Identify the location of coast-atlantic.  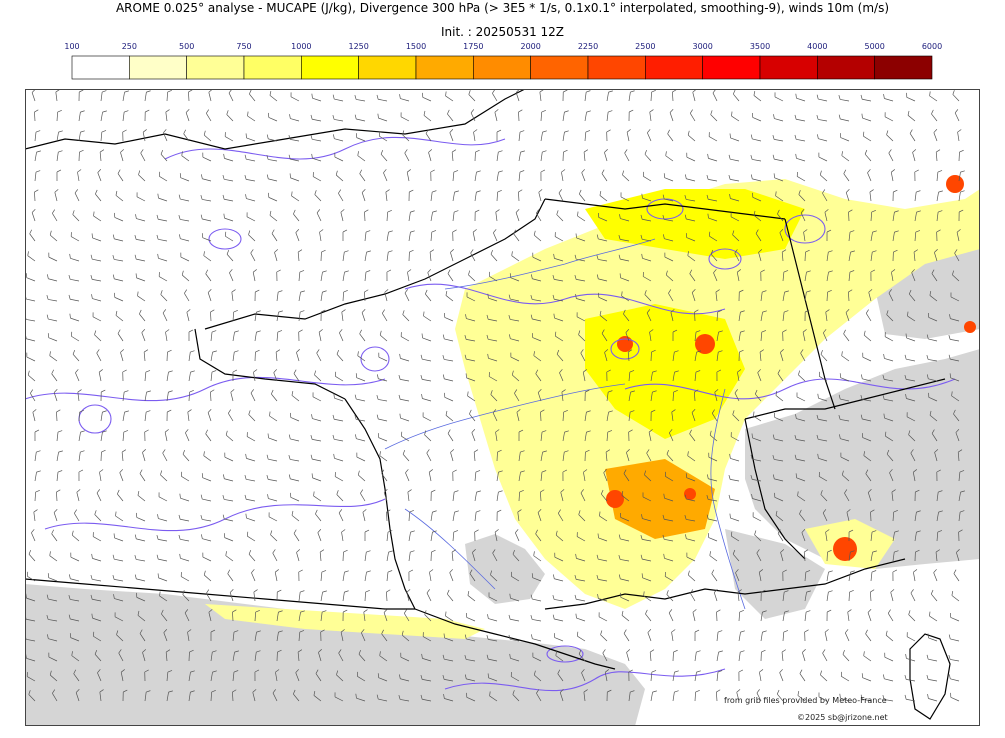
(380, 504).